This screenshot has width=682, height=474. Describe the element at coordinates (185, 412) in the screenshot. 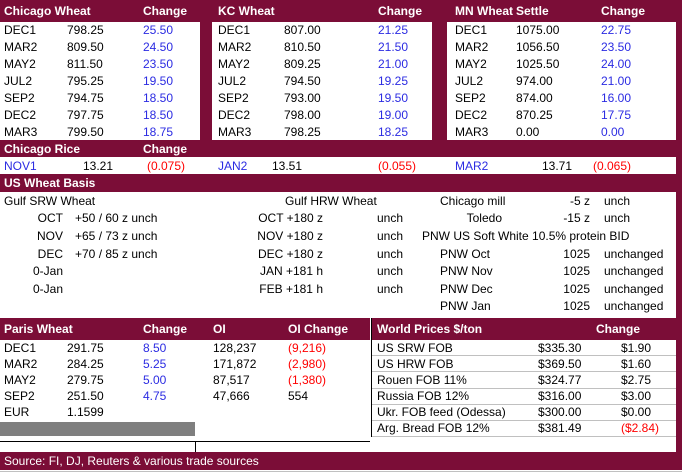

I see `table-row: EUR 1.1599` at that location.